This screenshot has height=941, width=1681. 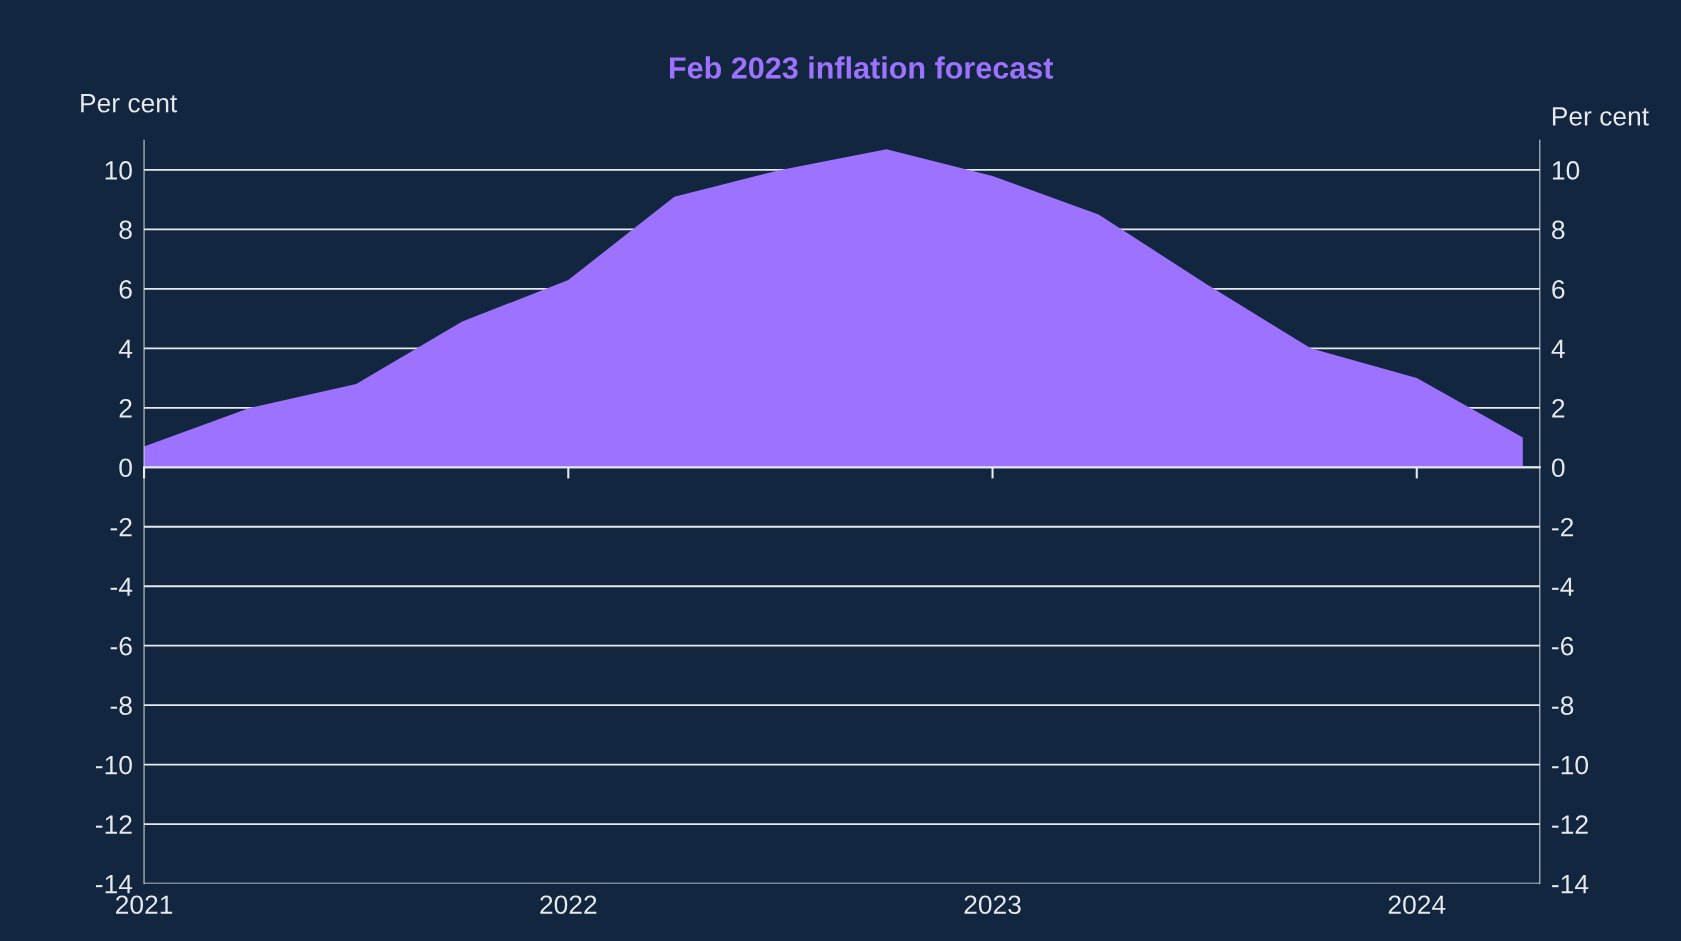 What do you see at coordinates (1563, 706) in the screenshot?
I see `y2-tick-label: -8` at bounding box center [1563, 706].